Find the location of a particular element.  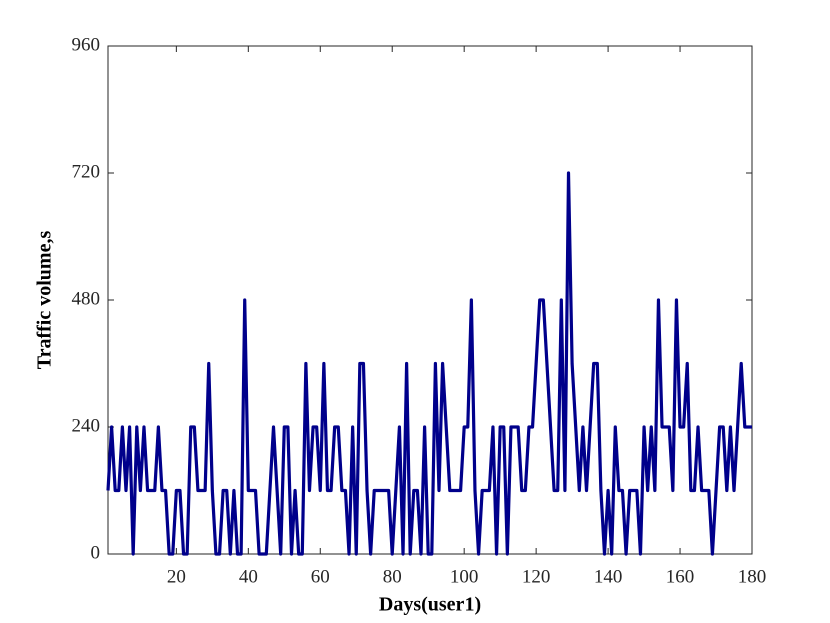

y-tick-label: 720 is located at coordinates (86, 171).